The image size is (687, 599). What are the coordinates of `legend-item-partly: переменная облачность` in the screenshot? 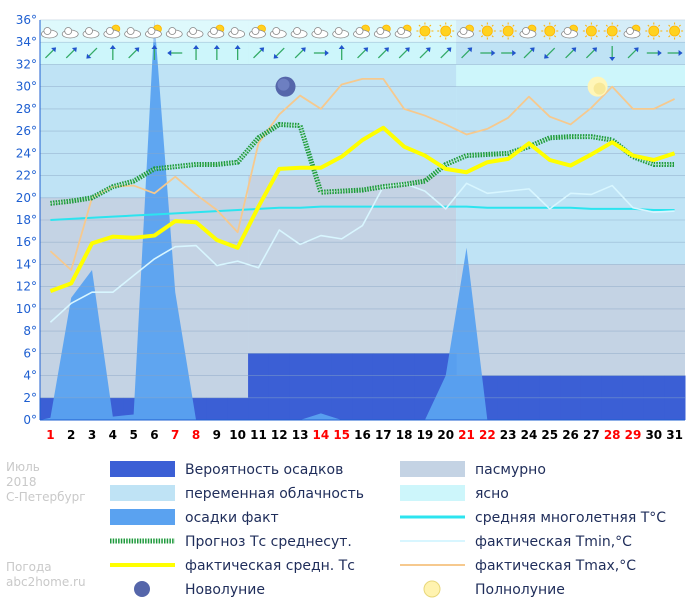 It's located at (237, 493).